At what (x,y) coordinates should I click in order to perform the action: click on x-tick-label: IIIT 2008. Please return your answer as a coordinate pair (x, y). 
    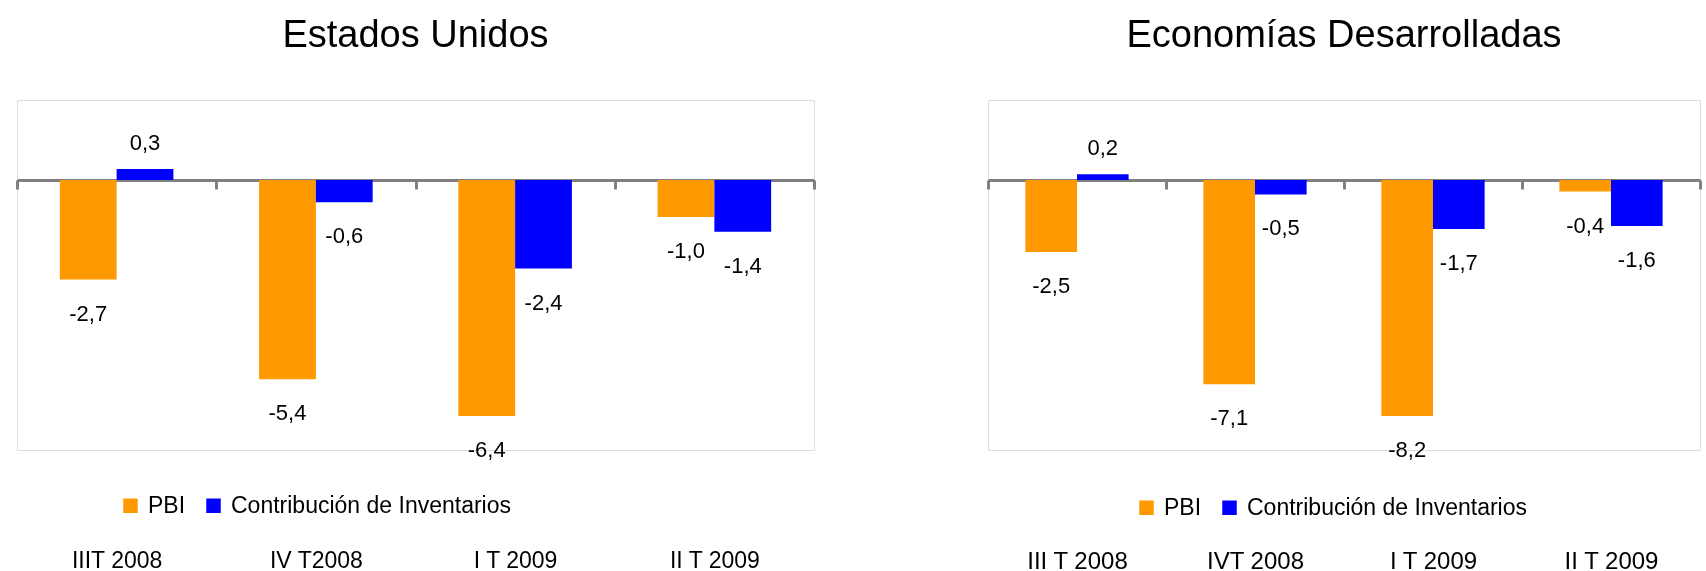
    Looking at the image, I should click on (117, 558).